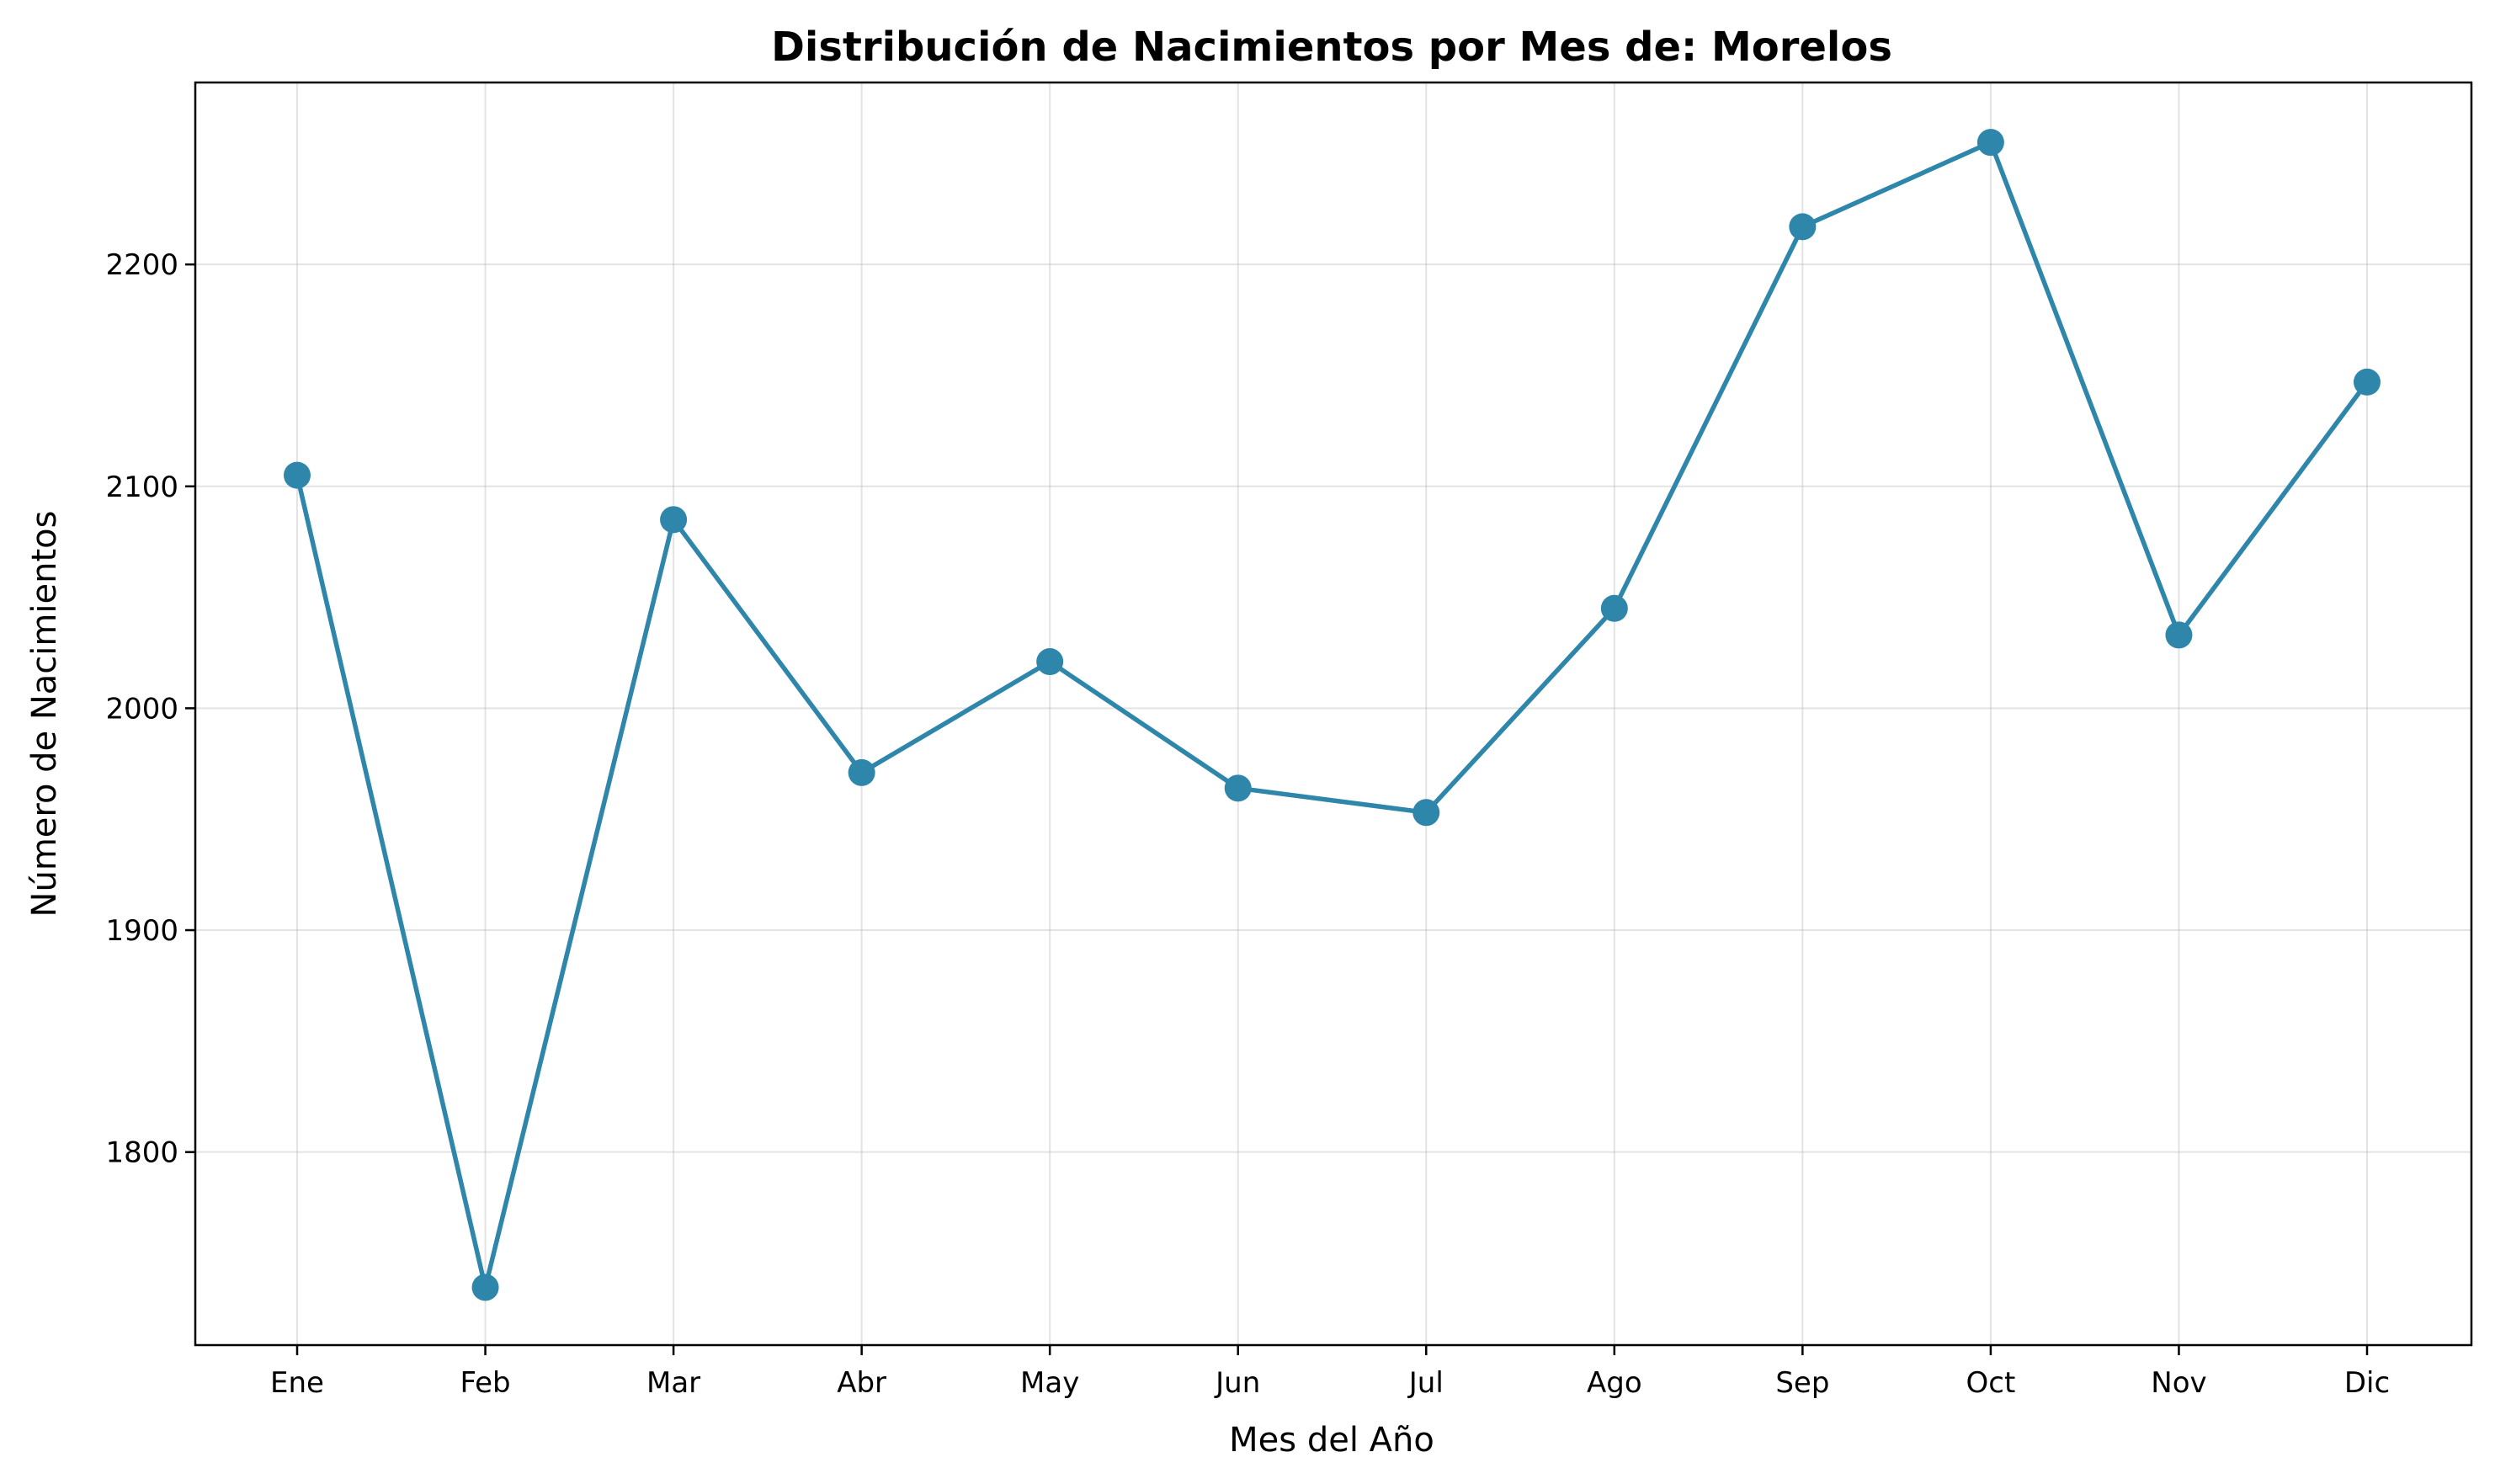  What do you see at coordinates (673, 1383) in the screenshot?
I see `x-tick-label: Mar` at bounding box center [673, 1383].